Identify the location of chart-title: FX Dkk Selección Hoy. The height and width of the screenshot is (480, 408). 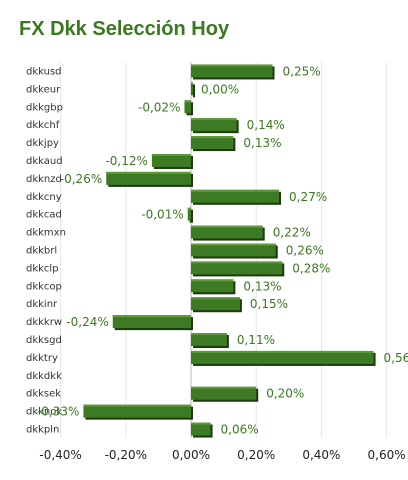
(124, 29).